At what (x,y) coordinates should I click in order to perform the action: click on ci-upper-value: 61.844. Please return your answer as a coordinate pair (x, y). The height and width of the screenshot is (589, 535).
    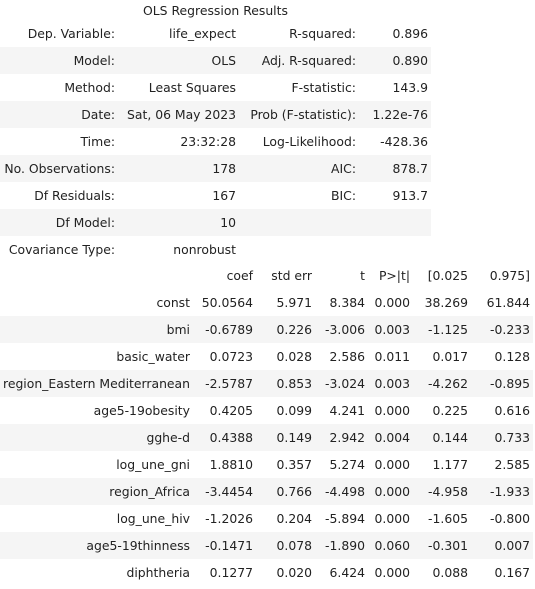
    Looking at the image, I should click on (508, 302).